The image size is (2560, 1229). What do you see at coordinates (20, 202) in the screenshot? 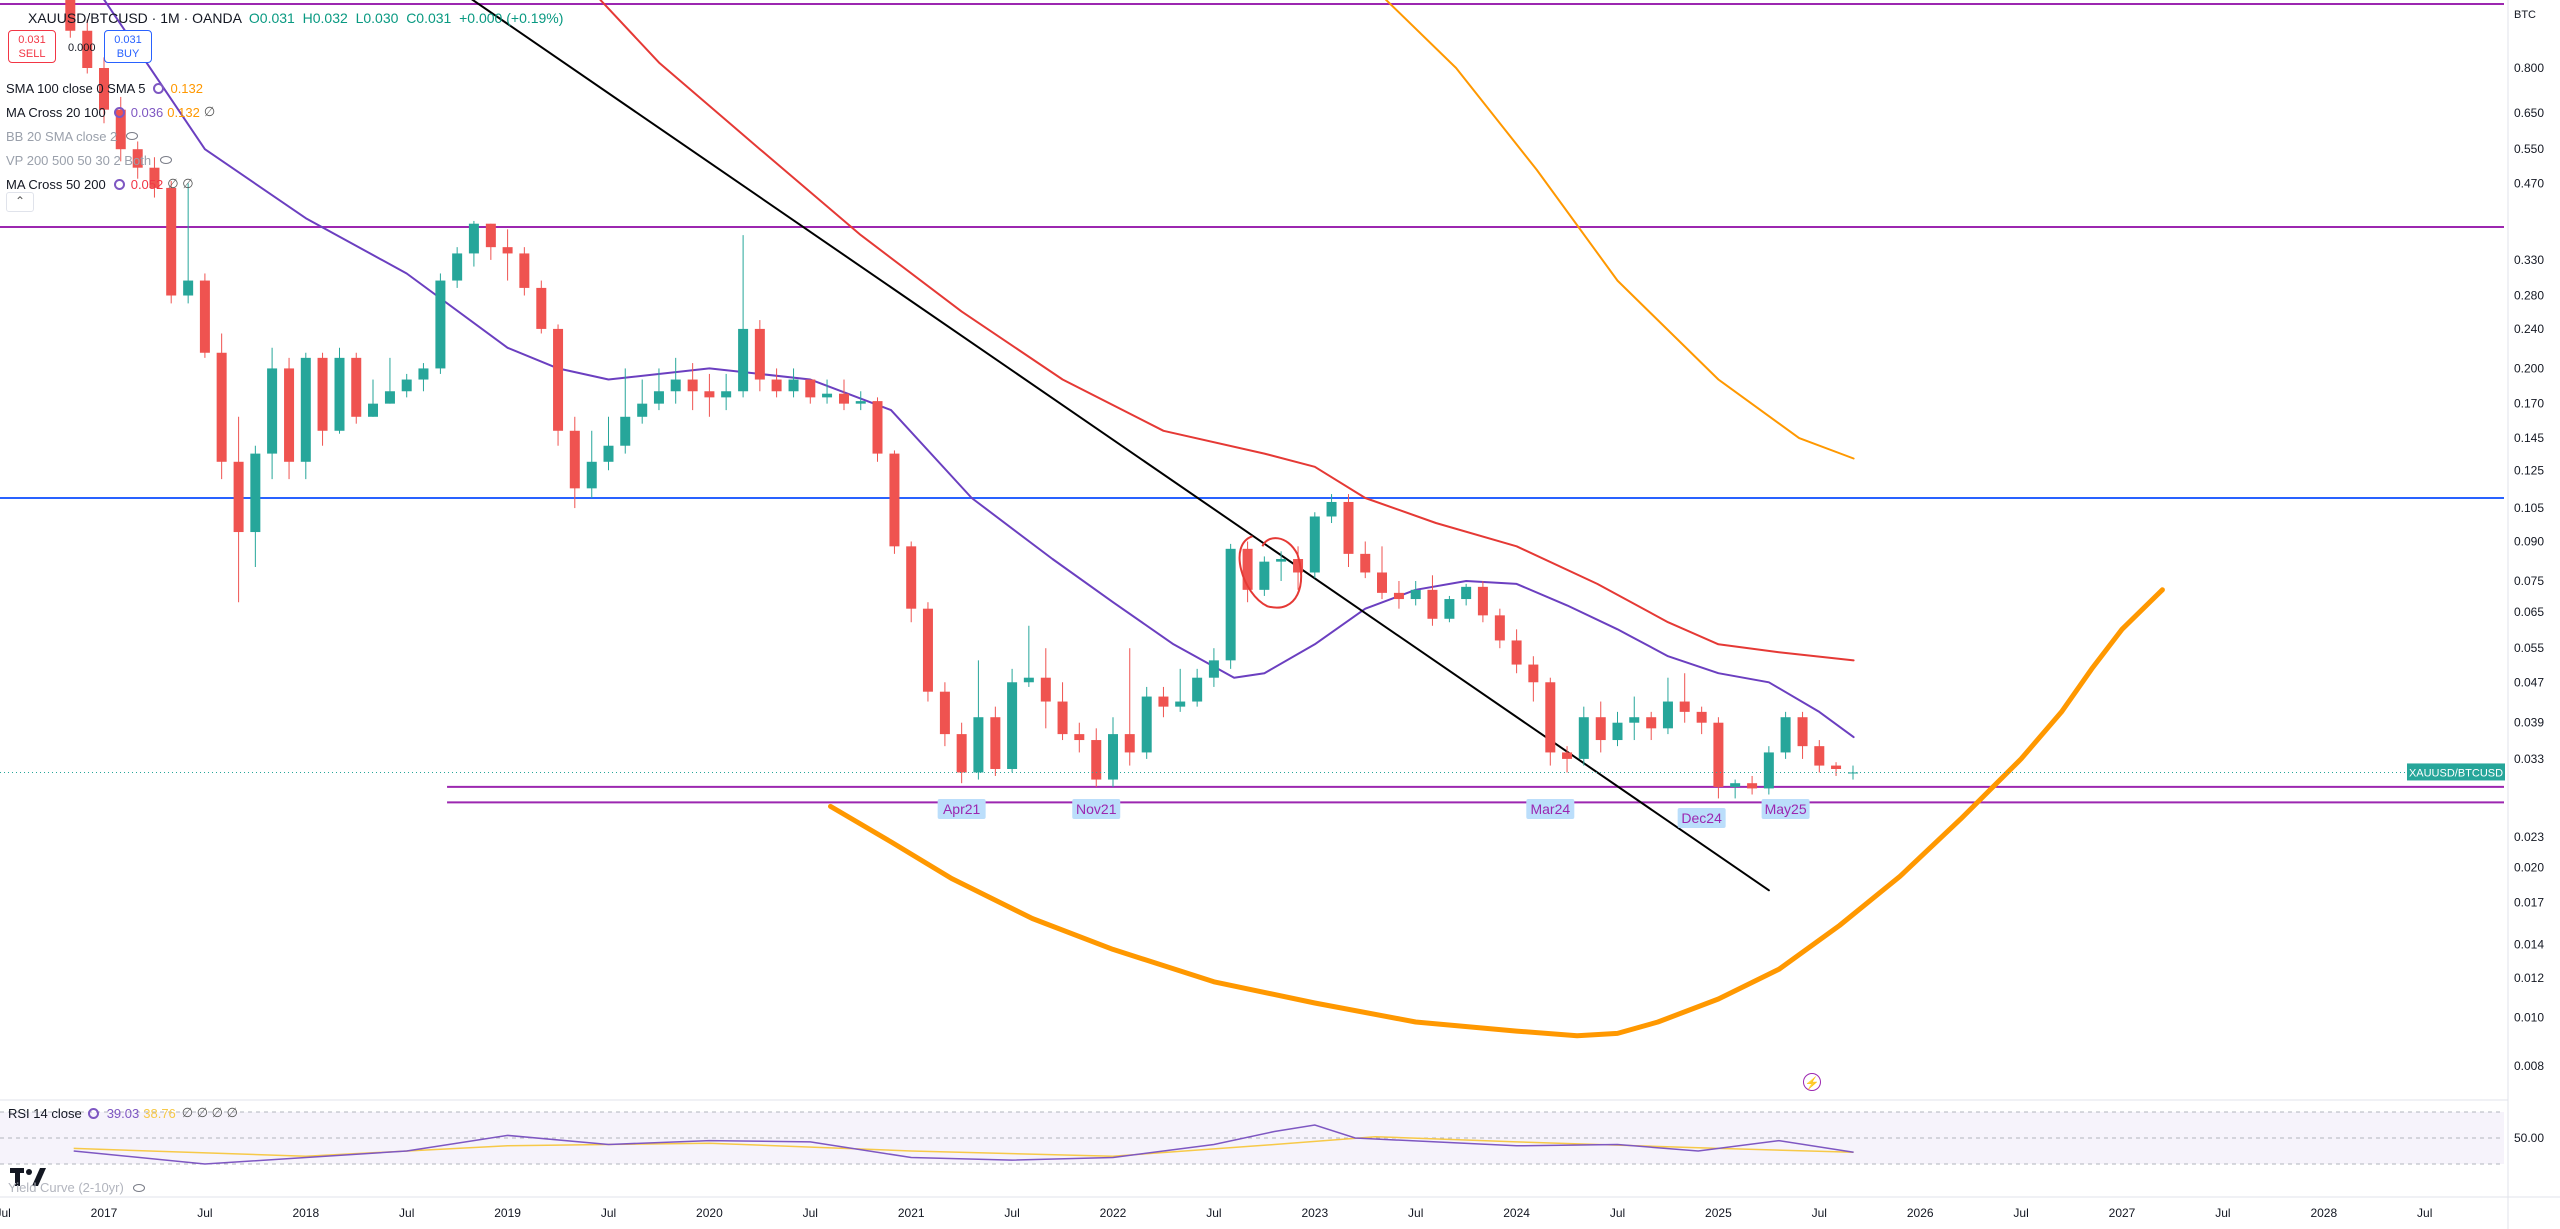
I see `collapse-legend-button: ⌃` at bounding box center [20, 202].